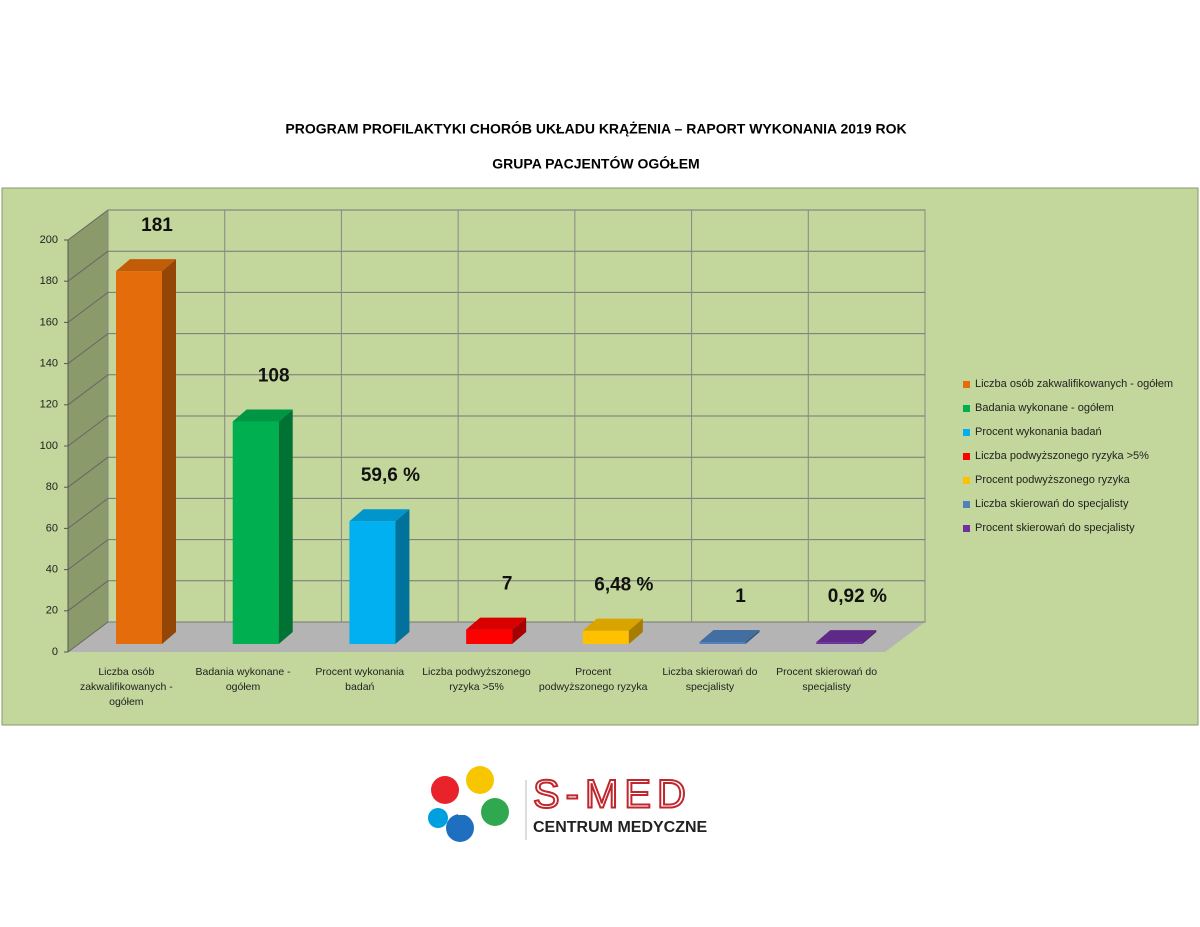 This screenshot has height=927, width=1200. I want to click on logo: S-MED CENTRUM MEDYCZNE, so click(568, 804).